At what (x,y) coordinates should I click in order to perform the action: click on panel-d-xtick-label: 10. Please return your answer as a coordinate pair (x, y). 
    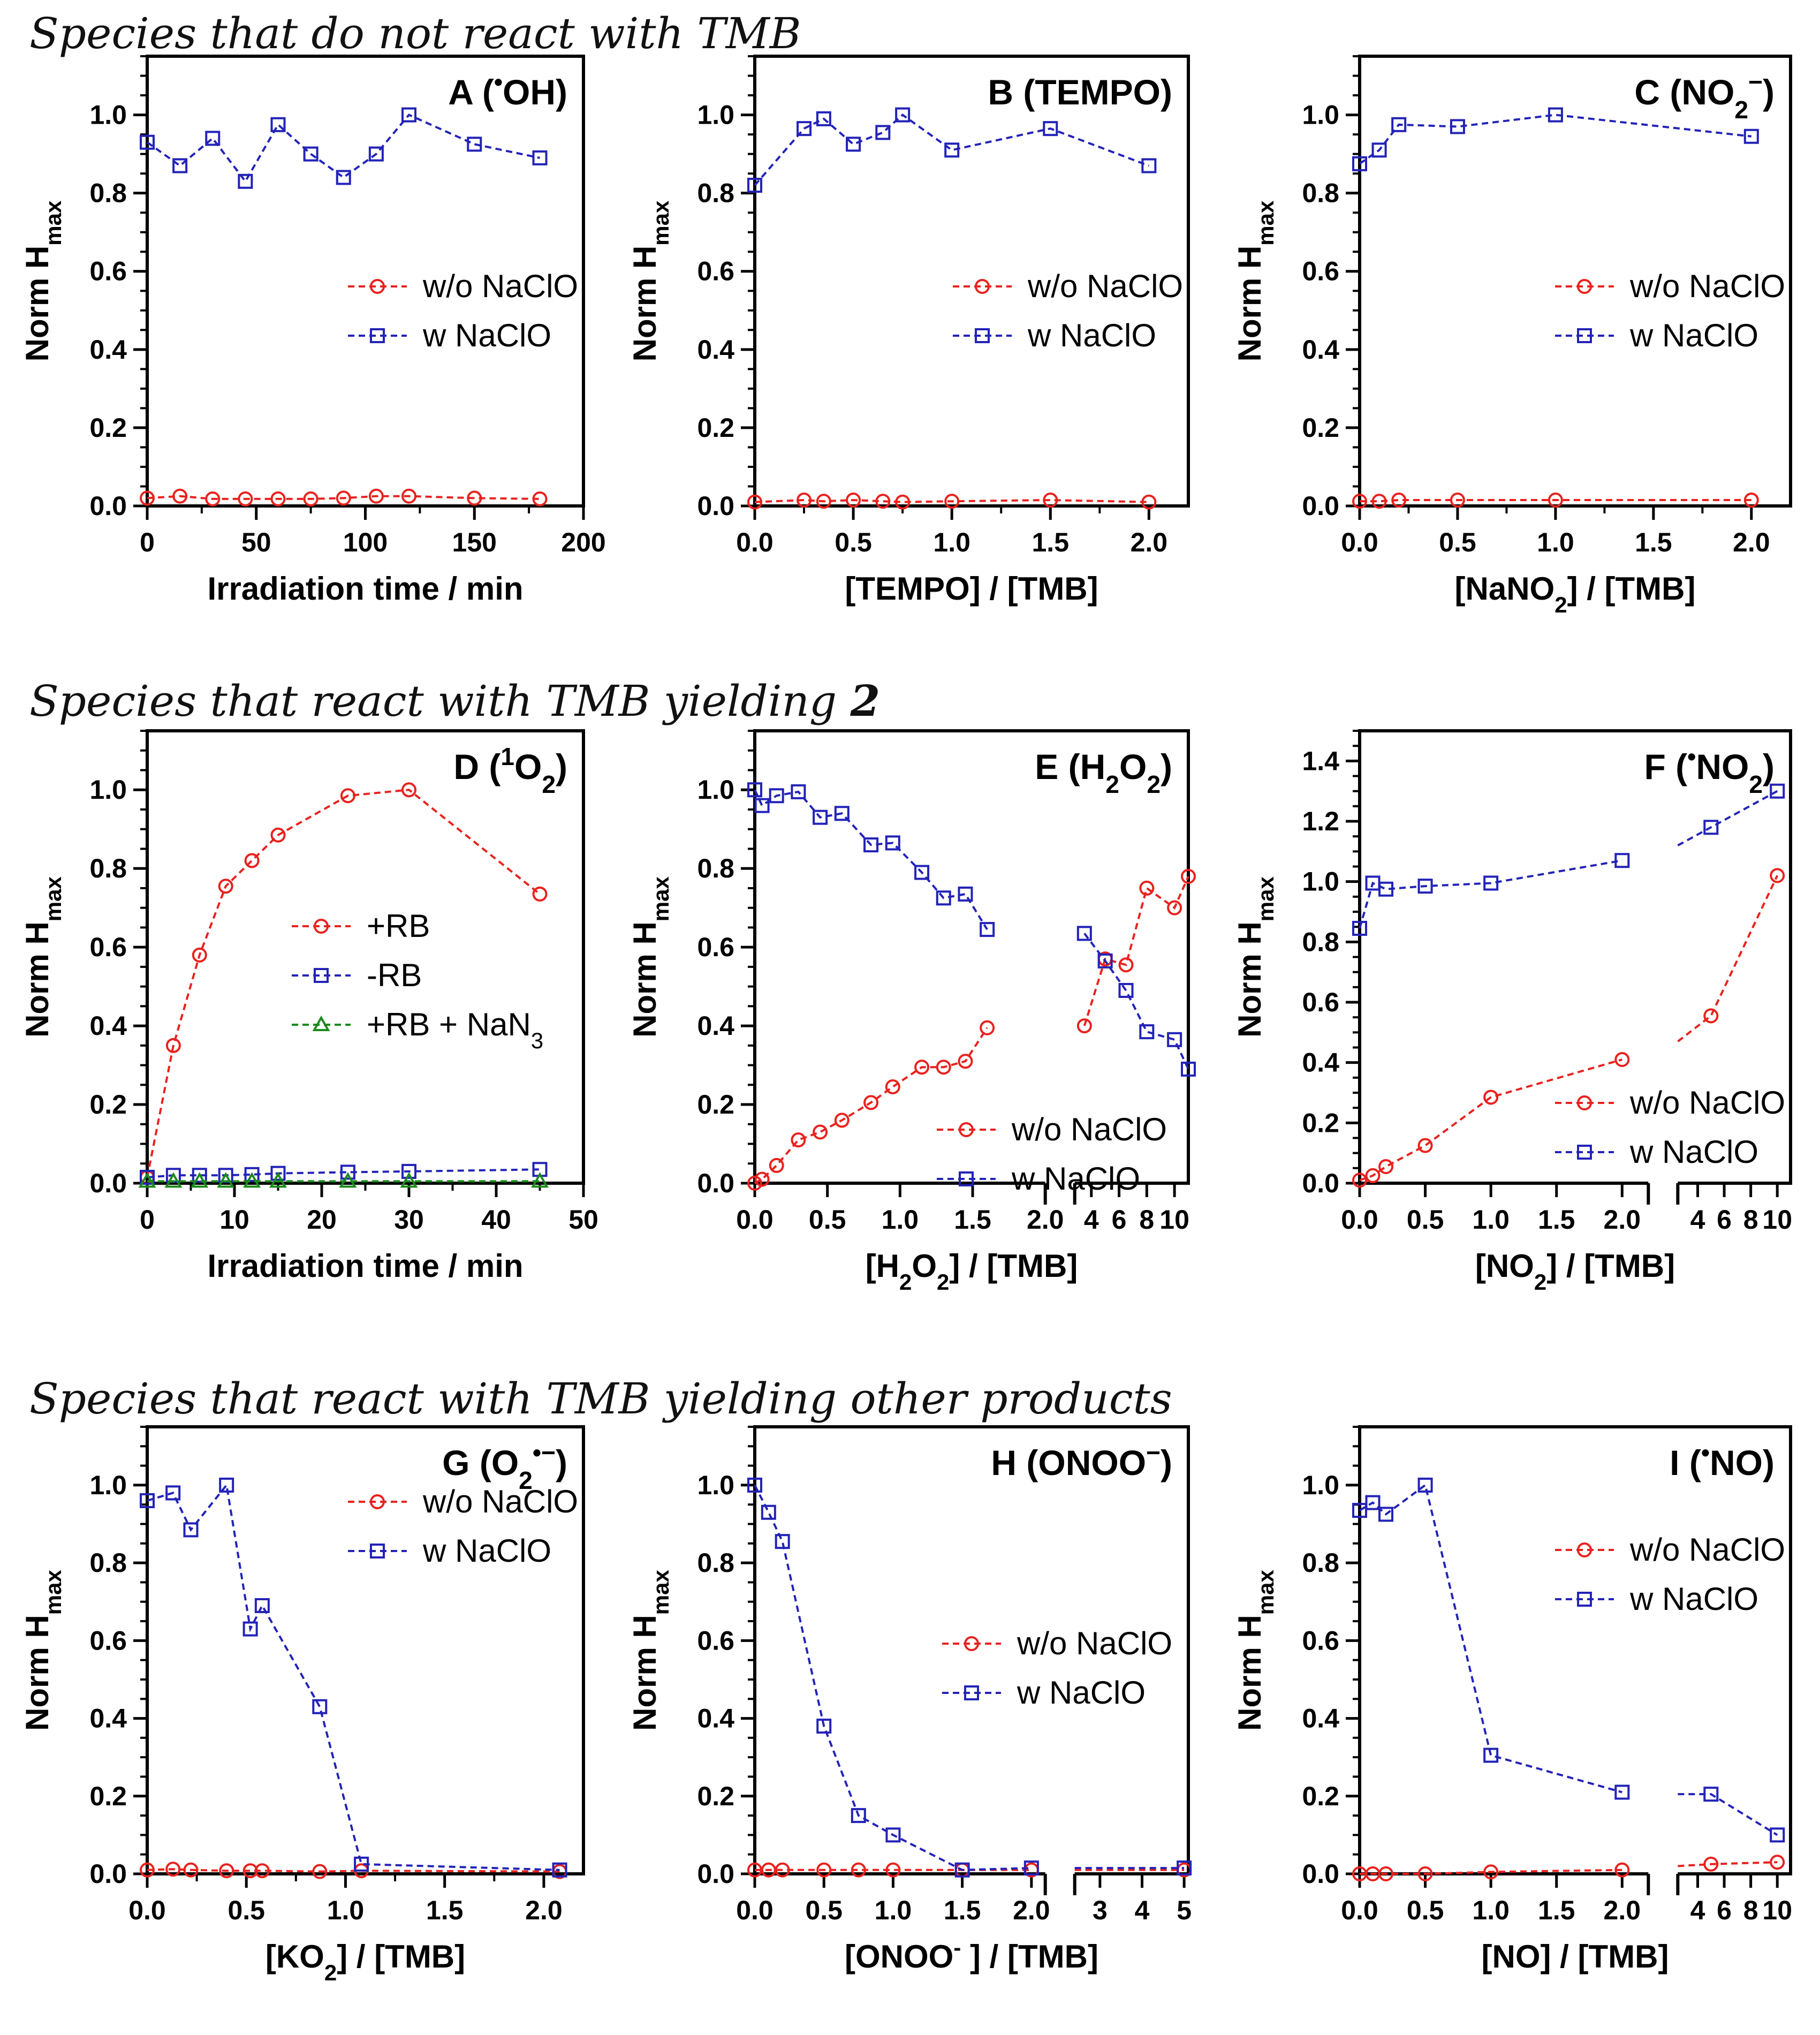
    Looking at the image, I should click on (234, 1220).